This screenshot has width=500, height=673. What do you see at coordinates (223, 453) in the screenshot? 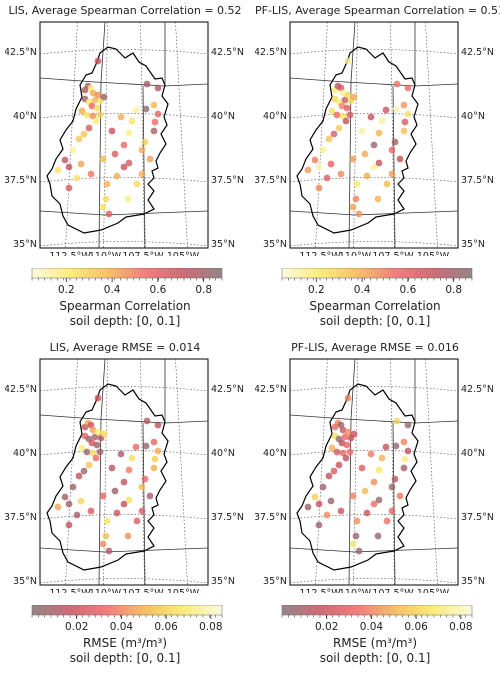
I see `lat-tick-label-right: 40°N` at bounding box center [223, 453].